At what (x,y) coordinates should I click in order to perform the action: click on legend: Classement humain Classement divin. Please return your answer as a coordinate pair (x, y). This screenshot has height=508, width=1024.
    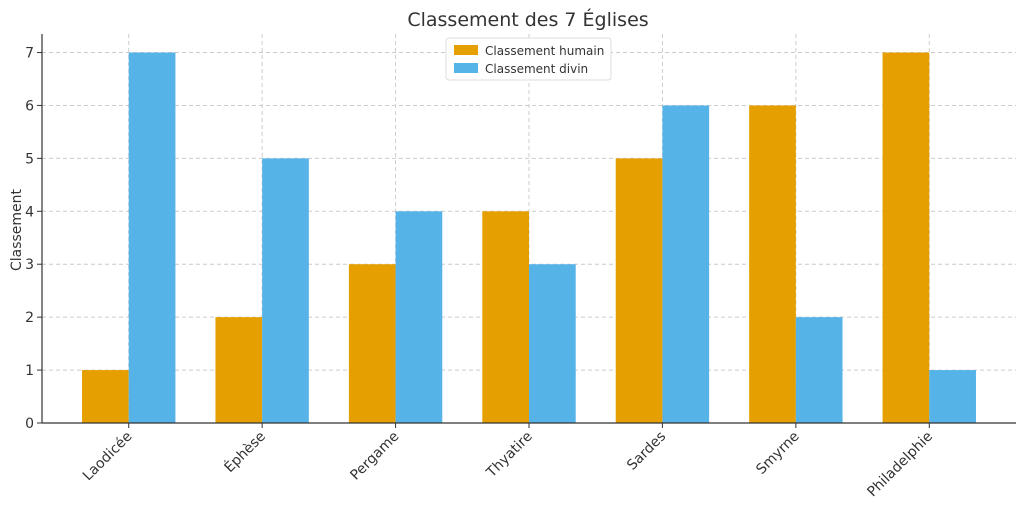
    Looking at the image, I should click on (528, 59).